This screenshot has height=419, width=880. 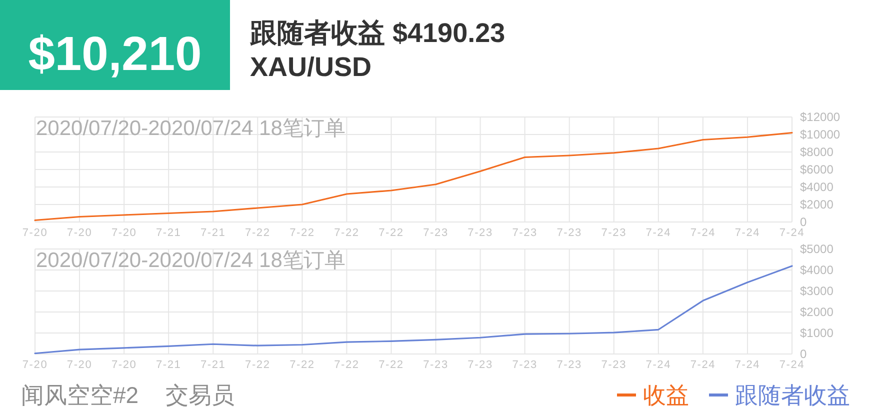 I want to click on legend: 收益, so click(x=653, y=395).